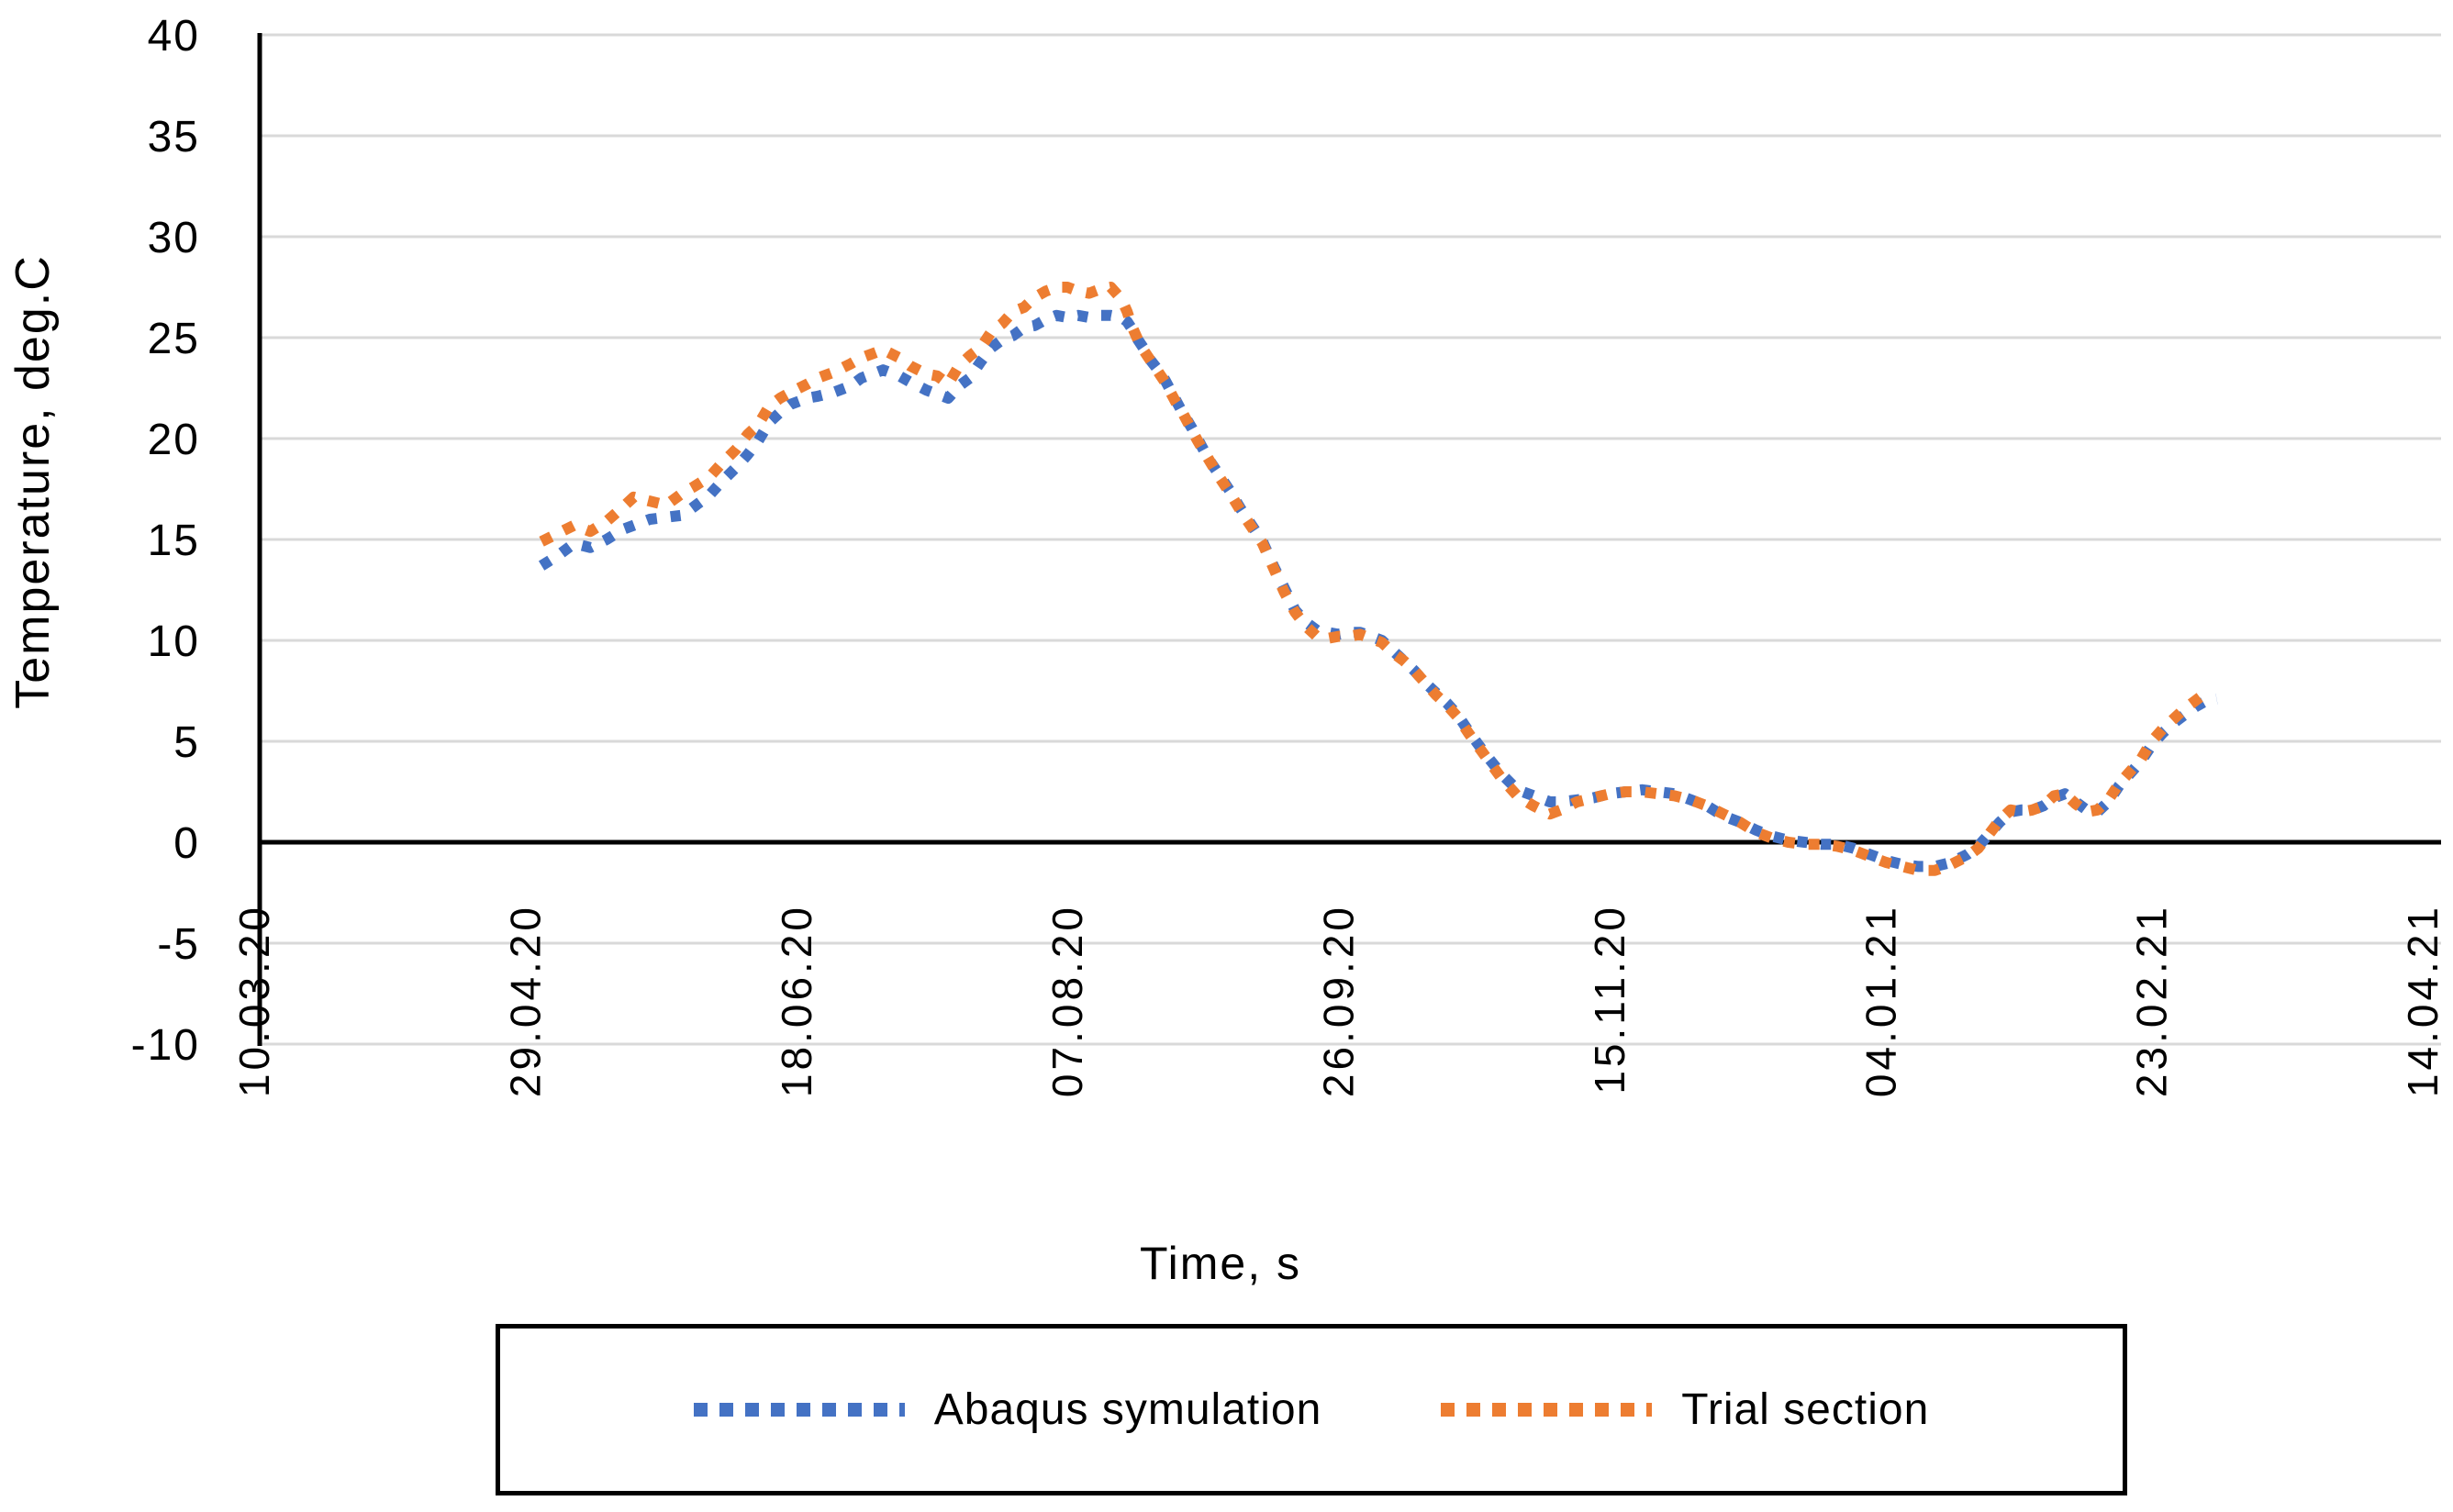  What do you see at coordinates (799, 1410) in the screenshot?
I see `legend-marker-abaqus-dotted-line-icon` at bounding box center [799, 1410].